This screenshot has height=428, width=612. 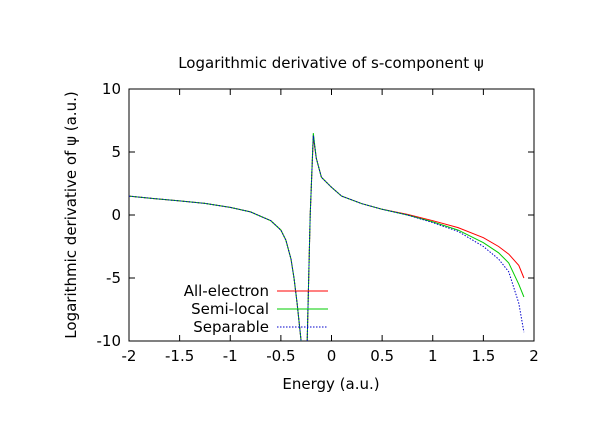 I want to click on y-axis-label: Logarithmic derivative of ψ (a.u.), so click(x=71, y=214).